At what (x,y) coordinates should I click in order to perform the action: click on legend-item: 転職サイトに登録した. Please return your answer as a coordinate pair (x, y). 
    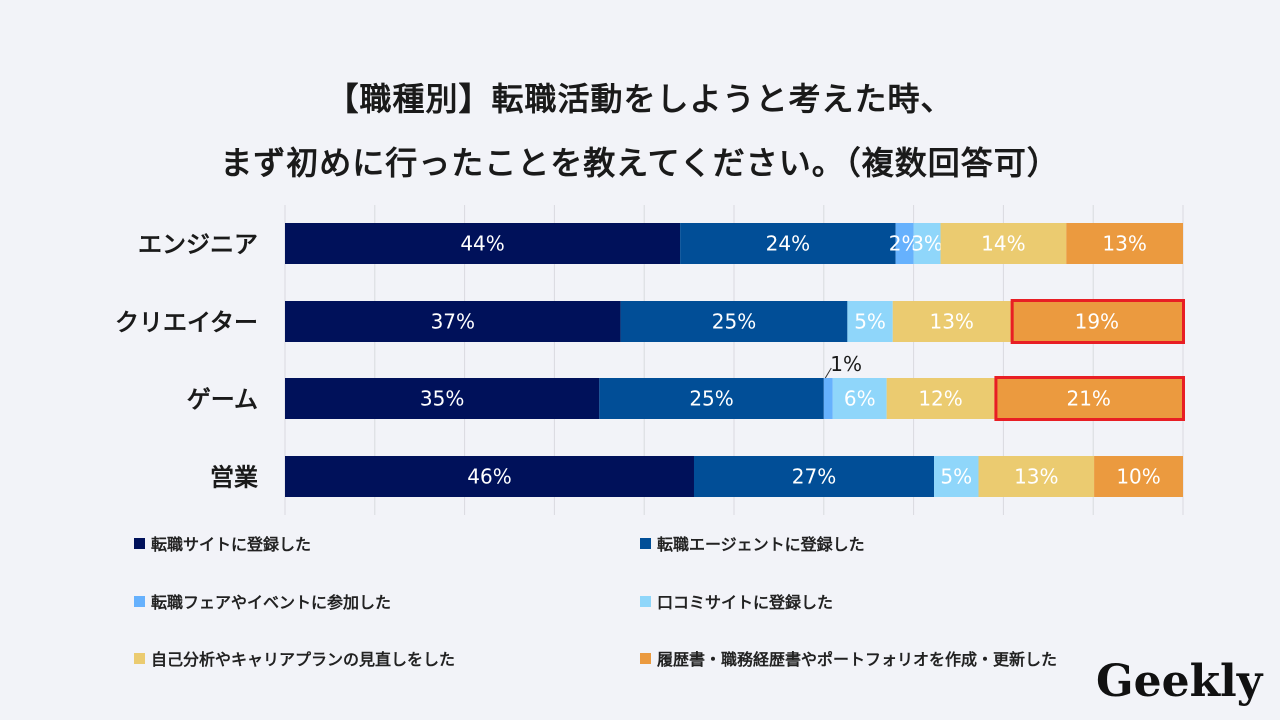
    Looking at the image, I should click on (222, 543).